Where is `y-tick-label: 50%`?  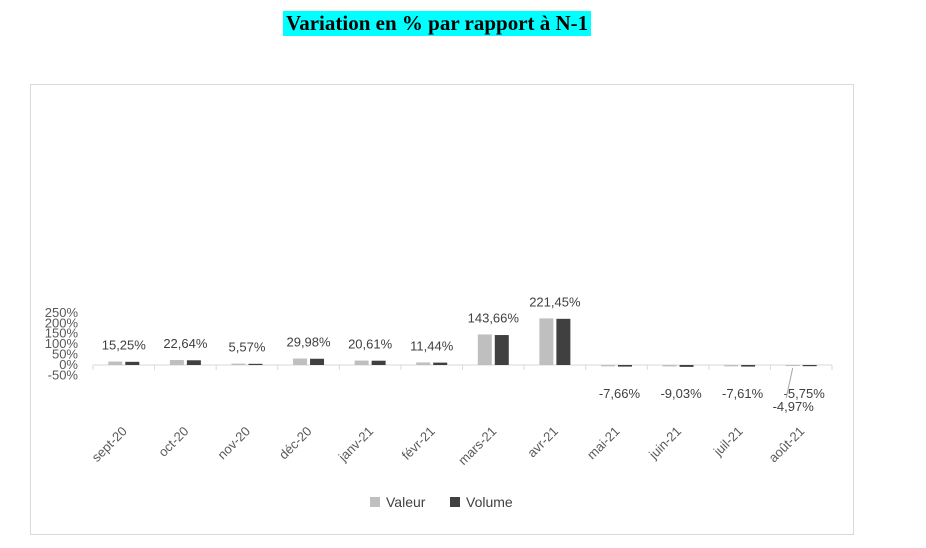
y-tick-label: 50% is located at coordinates (65, 354).